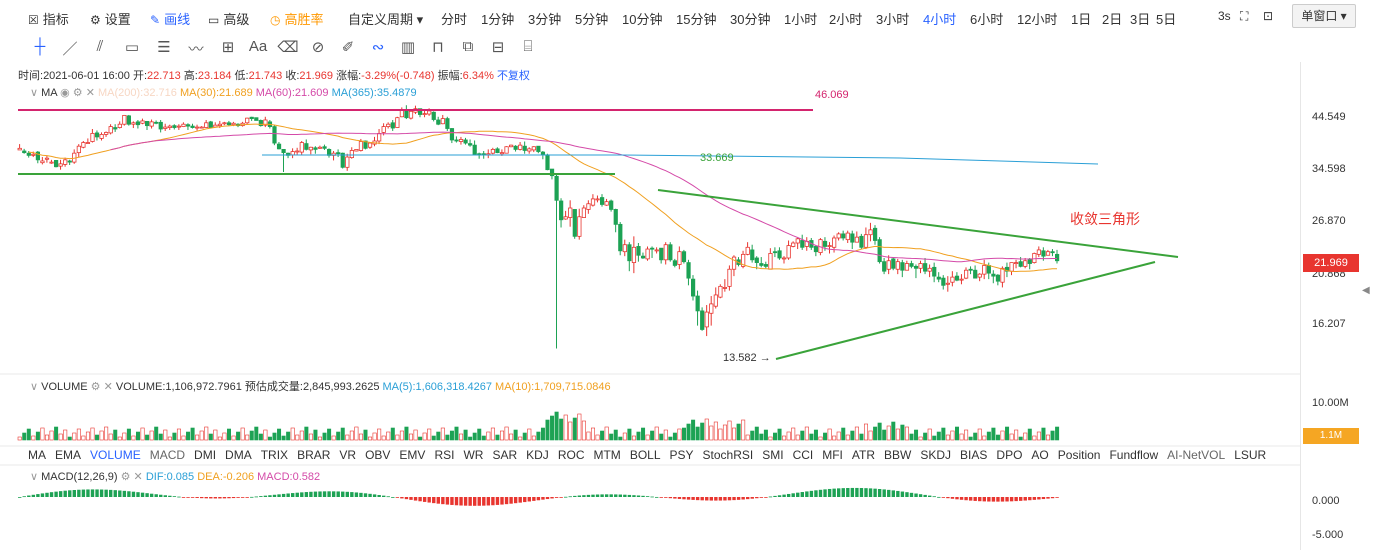 The image size is (1376, 550). Describe the element at coordinates (454, 19) in the screenshot. I see `period-0: 分时` at that location.